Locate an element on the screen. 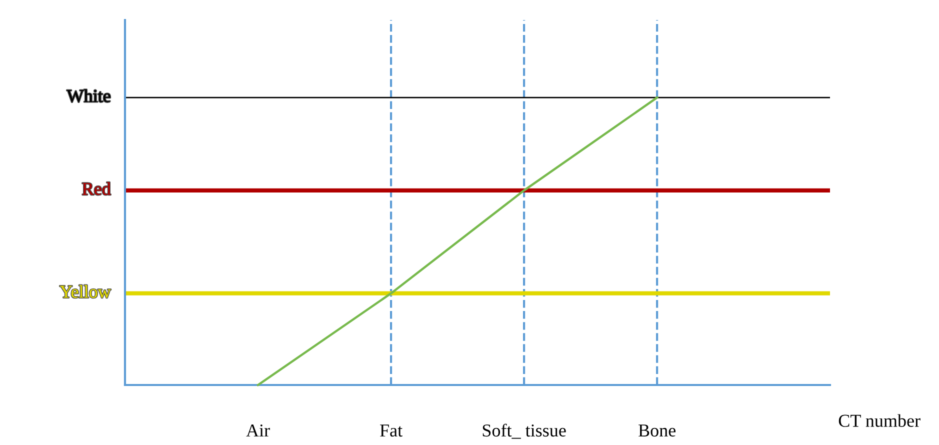  x-axis-title: CT number is located at coordinates (879, 420).